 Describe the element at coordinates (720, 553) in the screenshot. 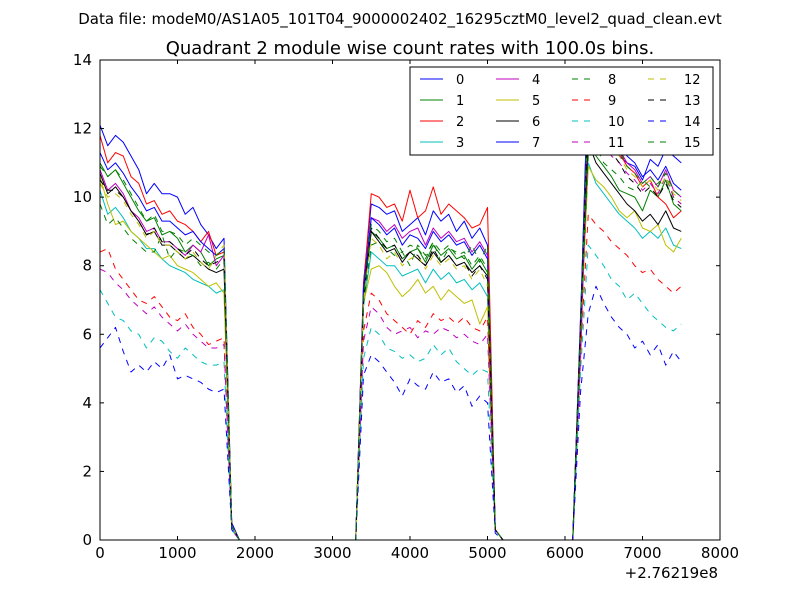

I see `x-tick-label: 8000` at that location.